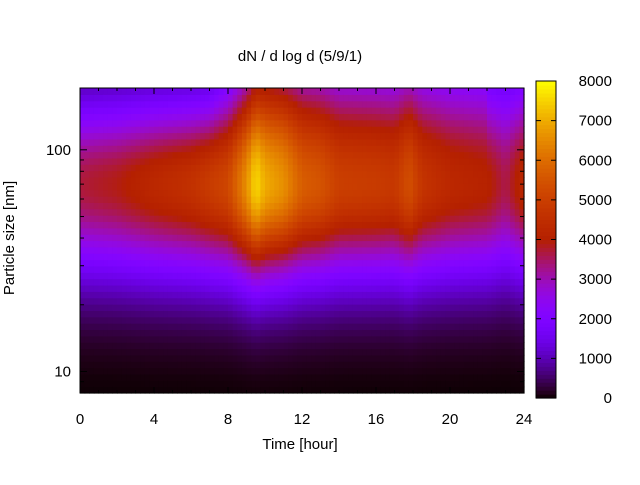  I want to click on y-tick-label: 10, so click(62, 372).